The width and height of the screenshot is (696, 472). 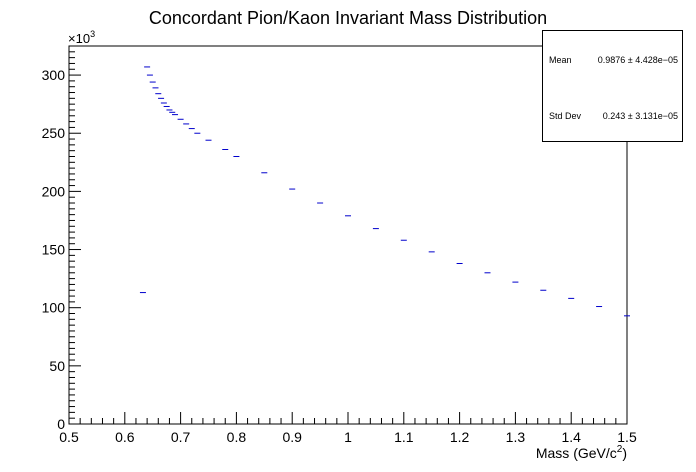 I want to click on x-axis-label-close: ), so click(x=624, y=453).